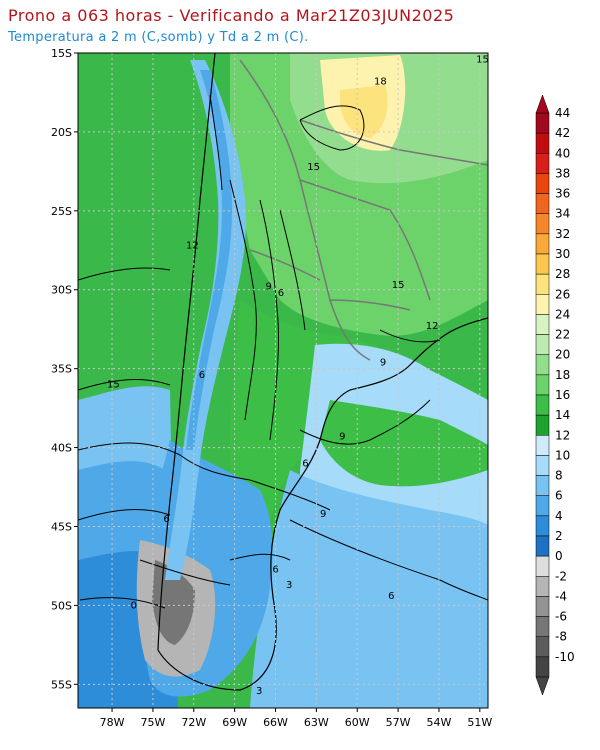 The image size is (600, 750). I want to click on lat-tick-label: 55S, so click(61, 684).